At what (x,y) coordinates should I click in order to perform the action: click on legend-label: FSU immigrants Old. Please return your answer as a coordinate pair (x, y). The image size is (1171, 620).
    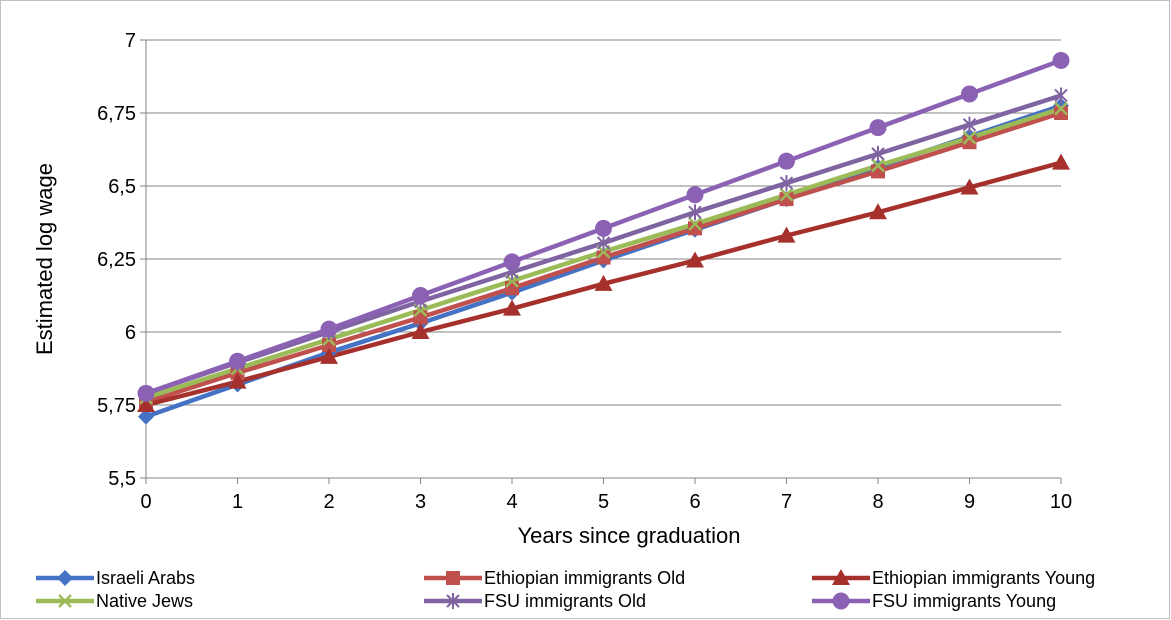
    Looking at the image, I should click on (565, 601).